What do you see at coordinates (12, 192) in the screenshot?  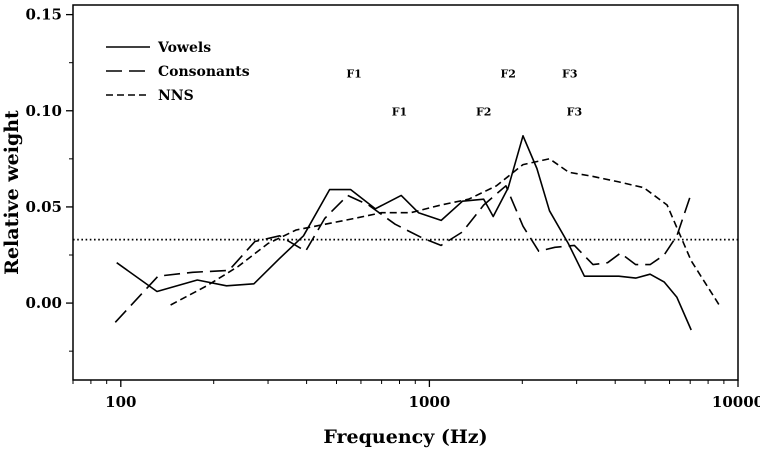 I see `y-axis-label: Relative weight` at bounding box center [12, 192].